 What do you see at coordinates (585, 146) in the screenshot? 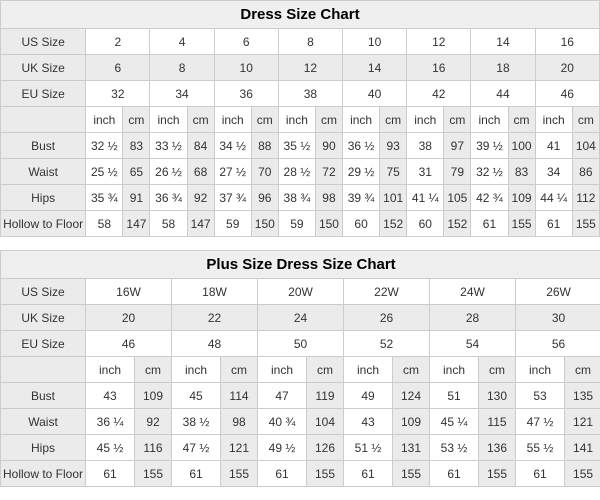
I see `cm-value-cell: 104` at bounding box center [585, 146].